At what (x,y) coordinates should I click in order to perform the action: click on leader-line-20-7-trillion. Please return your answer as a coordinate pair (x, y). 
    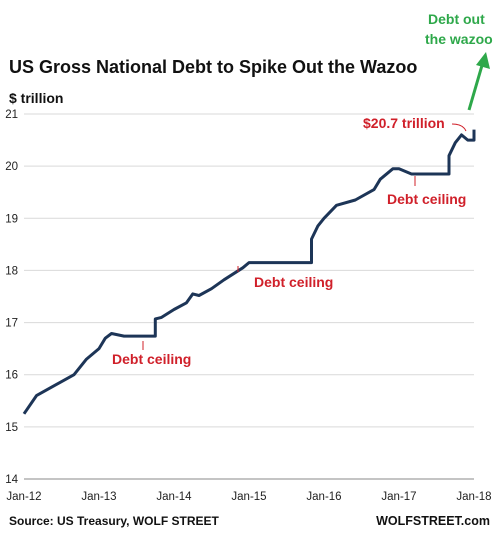
    Looking at the image, I should click on (459, 127).